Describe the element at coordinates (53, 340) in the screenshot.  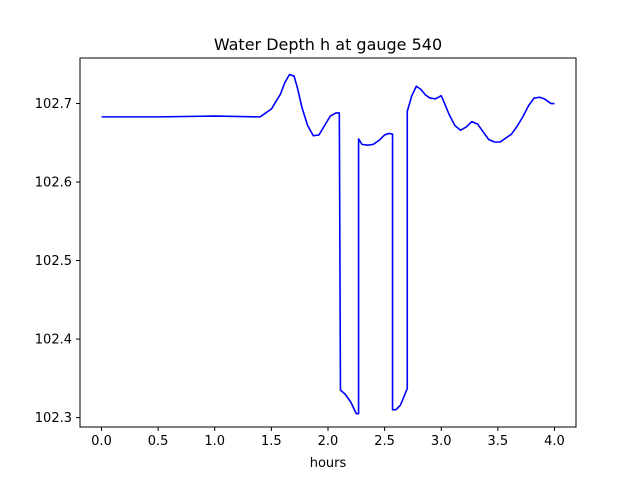
I see `y-tick-label: 102.4` at that location.